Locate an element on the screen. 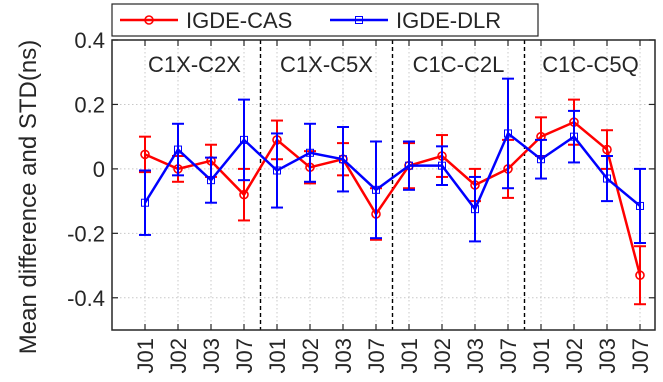 This screenshot has height=382, width=663. group-label: C1X-C5X is located at coordinates (326, 64).